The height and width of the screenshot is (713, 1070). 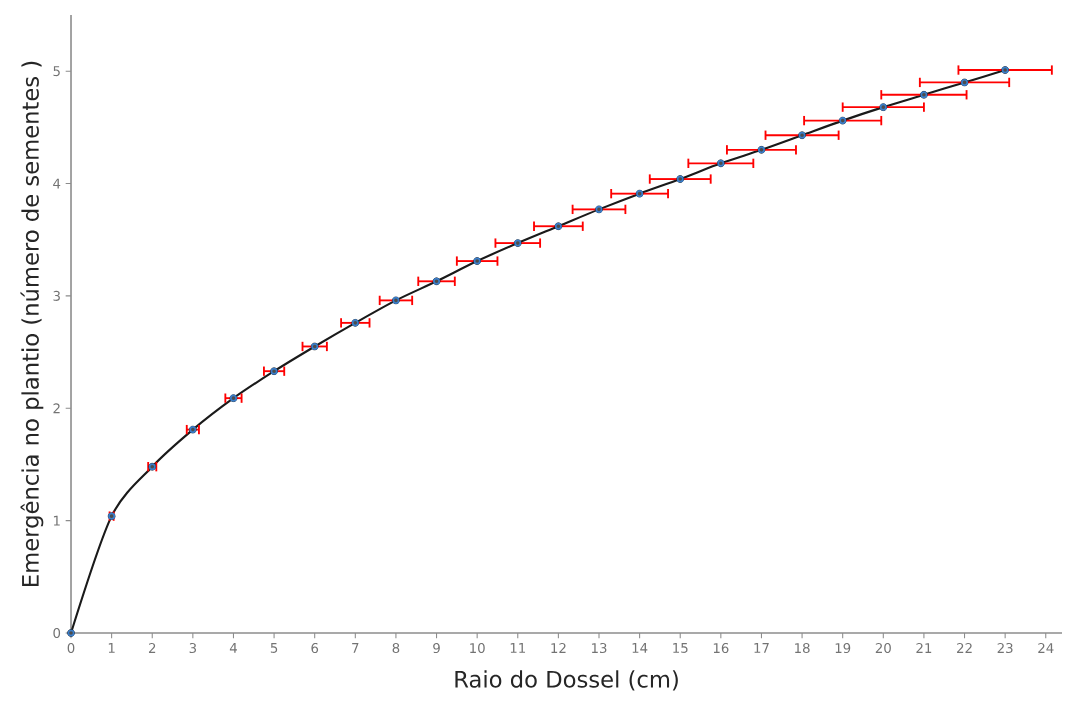 I want to click on x-tick-label: 17, so click(x=761, y=648).